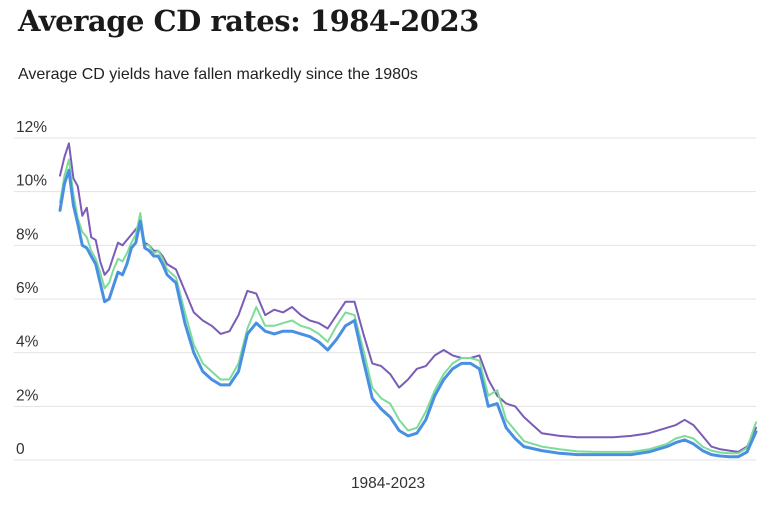 The image size is (780, 508). Describe the element at coordinates (388, 483) in the screenshot. I see `x-axis-label: 1984-2023` at that location.